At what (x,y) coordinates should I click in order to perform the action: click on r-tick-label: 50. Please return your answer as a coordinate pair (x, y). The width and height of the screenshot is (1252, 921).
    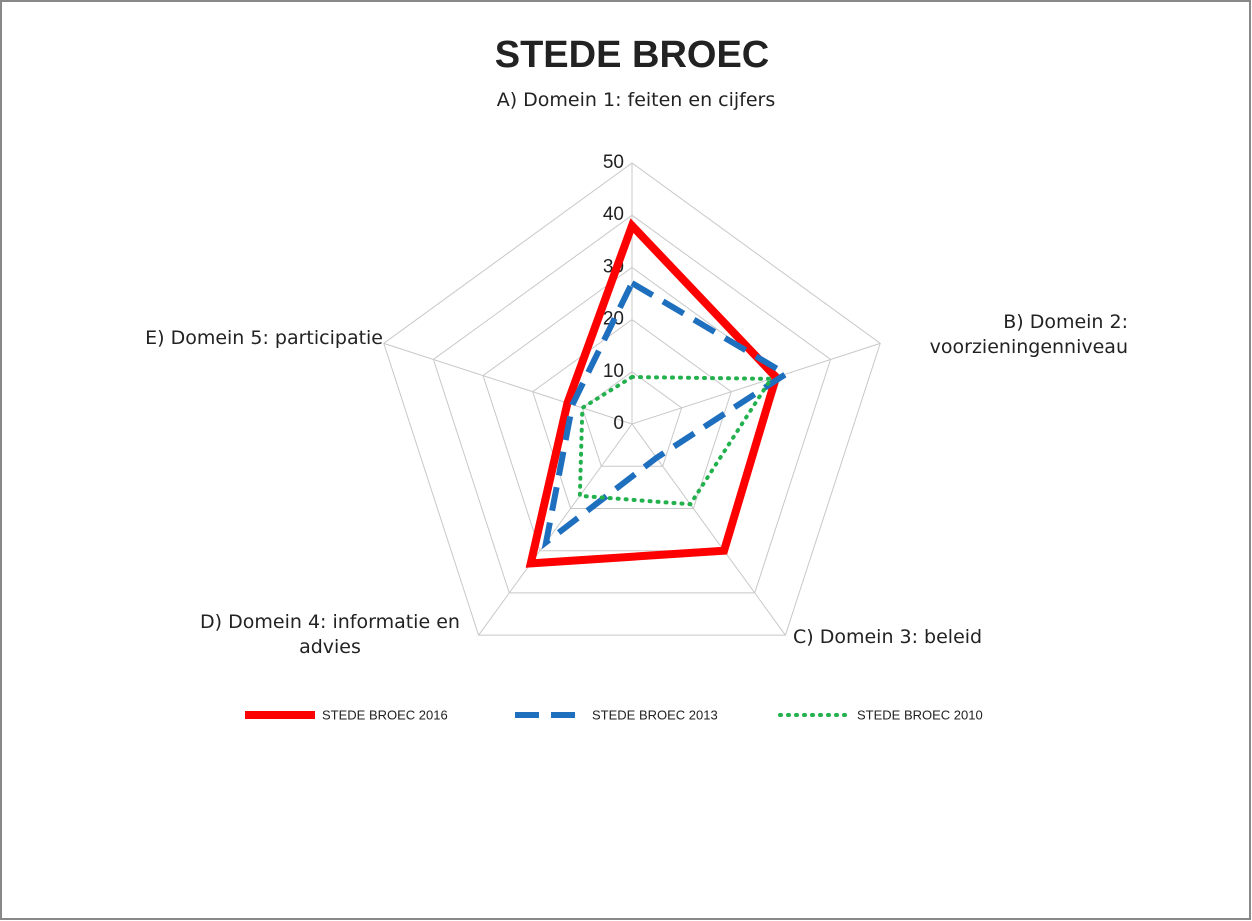
    Looking at the image, I should click on (613, 162).